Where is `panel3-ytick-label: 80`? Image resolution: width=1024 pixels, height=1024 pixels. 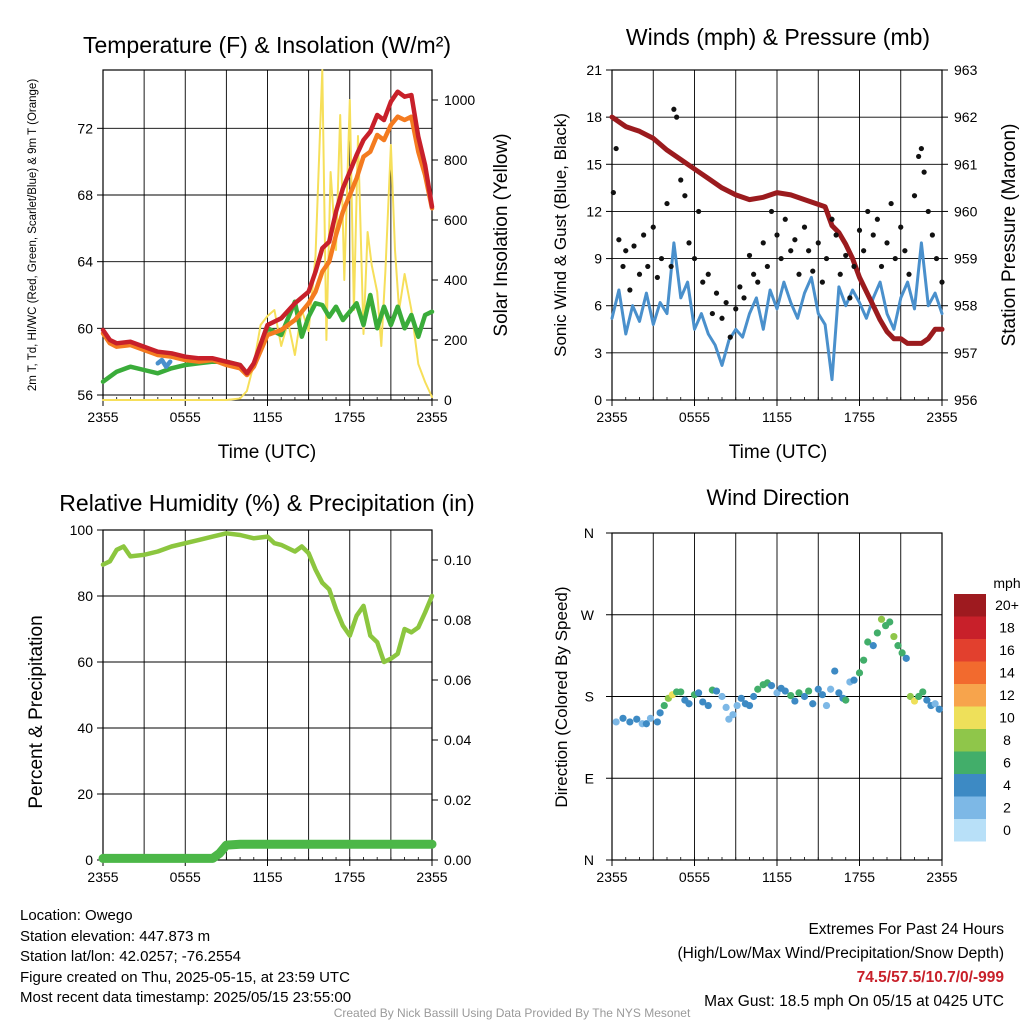
panel3-ytick-label: 80 is located at coordinates (85, 596).